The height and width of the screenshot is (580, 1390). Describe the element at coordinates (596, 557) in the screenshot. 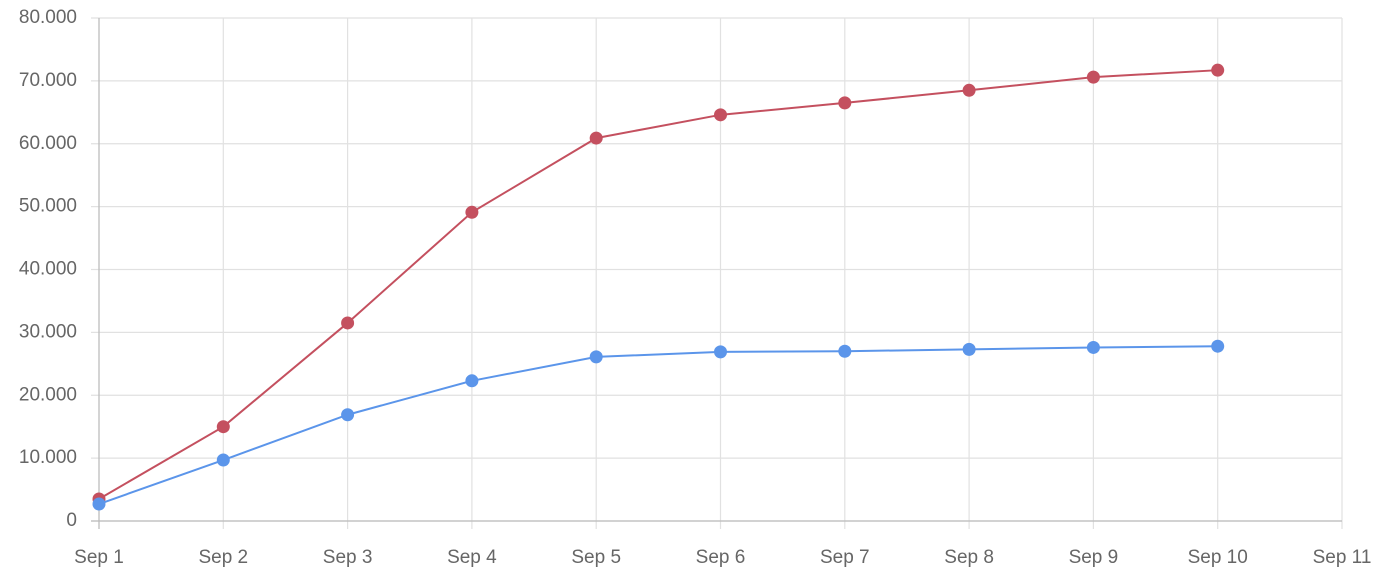

I see `x-tick-label: Sep 5` at that location.